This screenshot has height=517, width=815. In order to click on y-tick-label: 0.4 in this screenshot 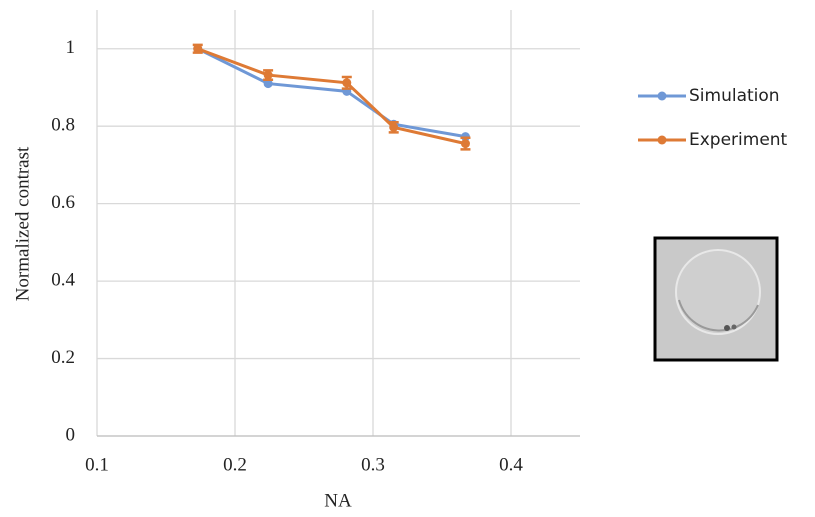, I will do `click(63, 279)`.